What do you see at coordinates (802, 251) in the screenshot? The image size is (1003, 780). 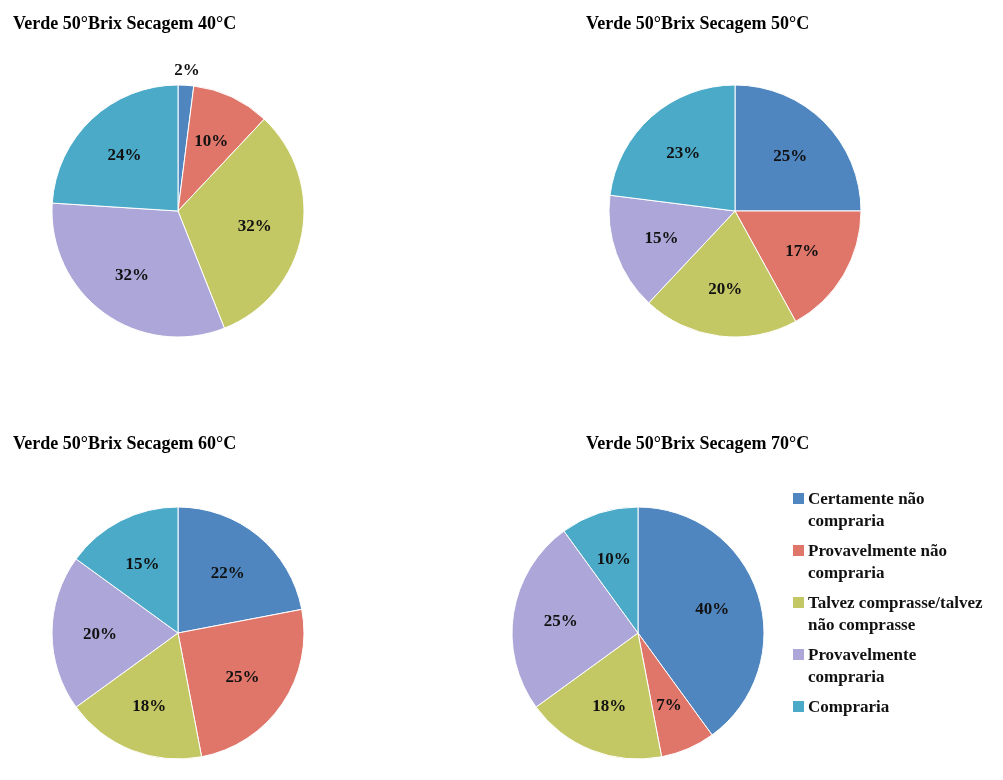 I see `data-label: 17%` at bounding box center [802, 251].